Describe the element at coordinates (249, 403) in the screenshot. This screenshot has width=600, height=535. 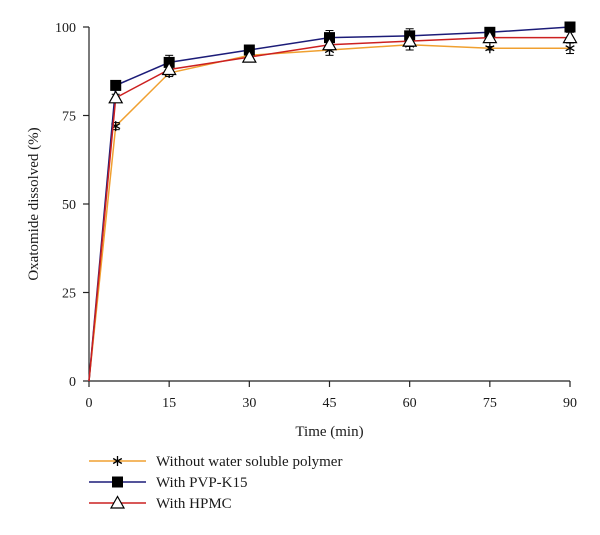
I see `x-tick-label: 30` at that location.